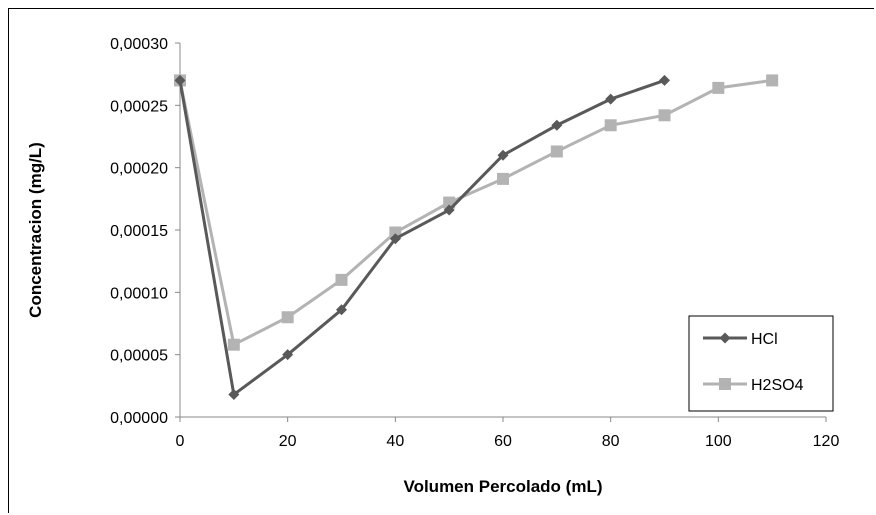  What do you see at coordinates (139, 231) in the screenshot?
I see `y-tick-label: 0,00015` at bounding box center [139, 231].